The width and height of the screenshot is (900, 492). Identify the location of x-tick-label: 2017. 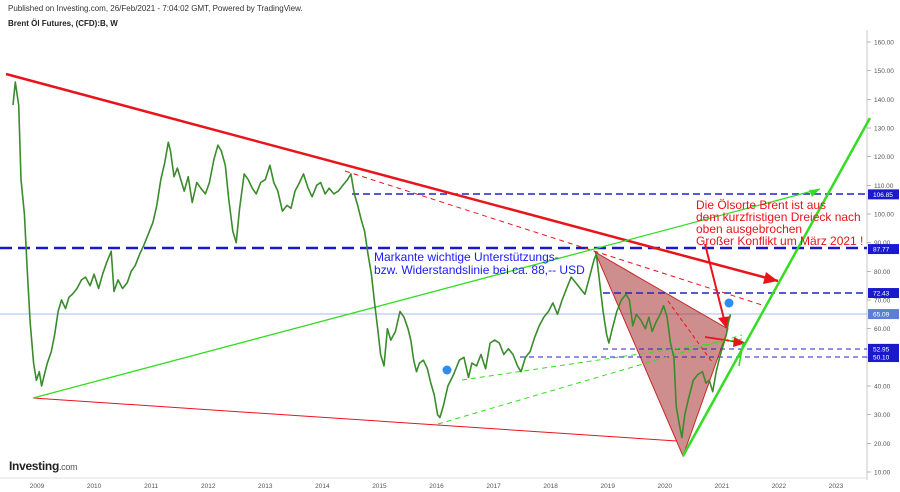
(493, 486).